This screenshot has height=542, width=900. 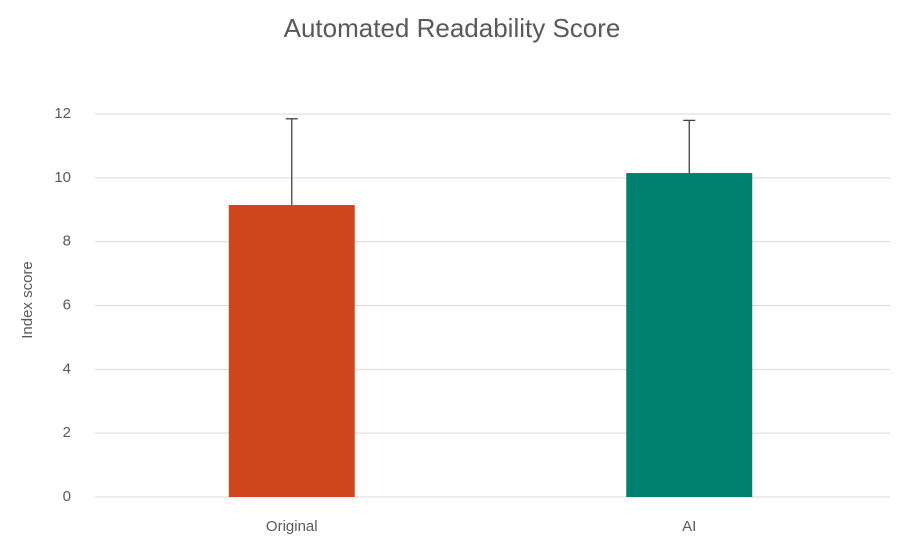 I want to click on y-tick-label: 0, so click(x=67, y=496).